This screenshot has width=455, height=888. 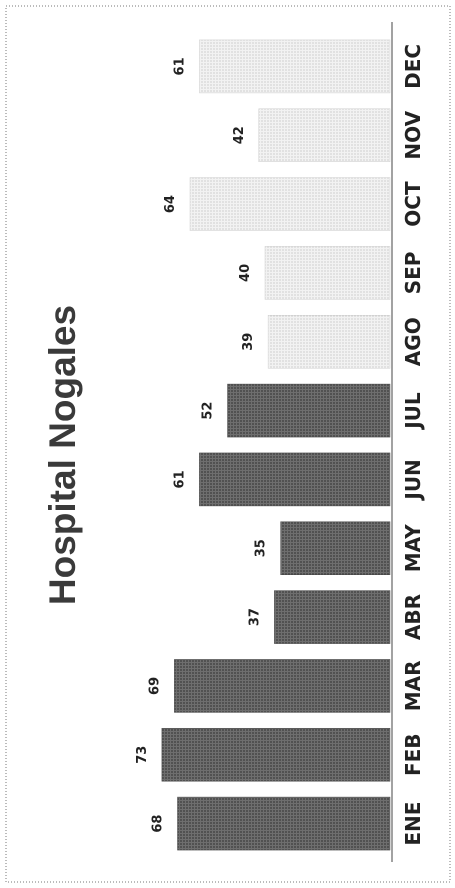 What do you see at coordinates (413, 824) in the screenshot?
I see `category-label-ene: ENE` at bounding box center [413, 824].